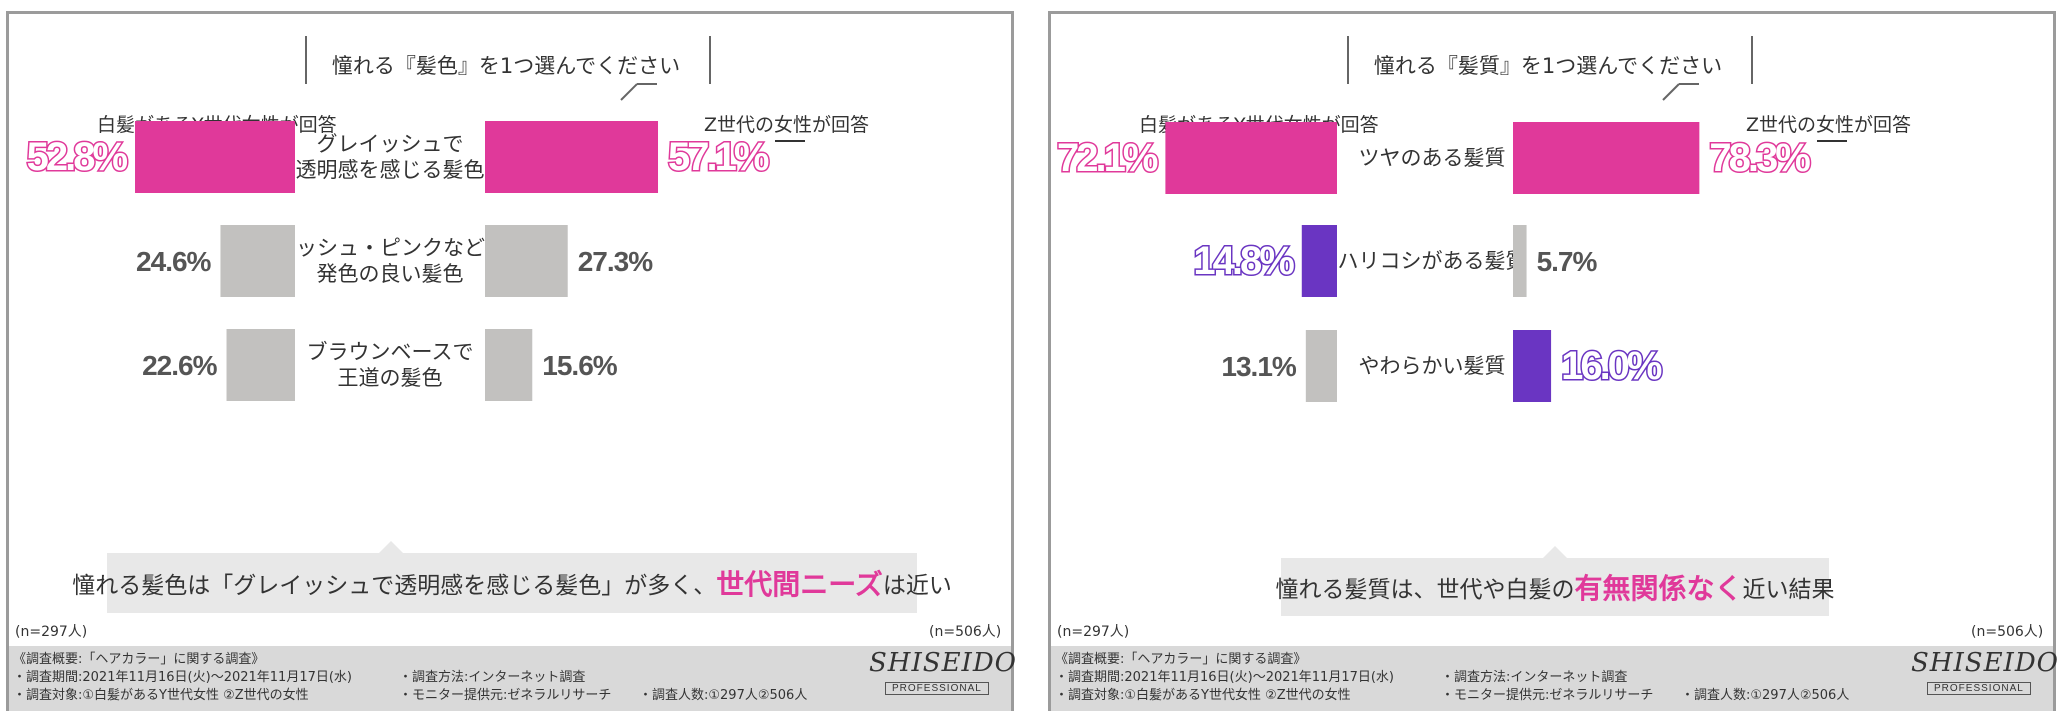  I want to click on summary-banner: 憧れる髪質は、世代や白髪の 有無関係なく 近い結果, so click(1555, 587).